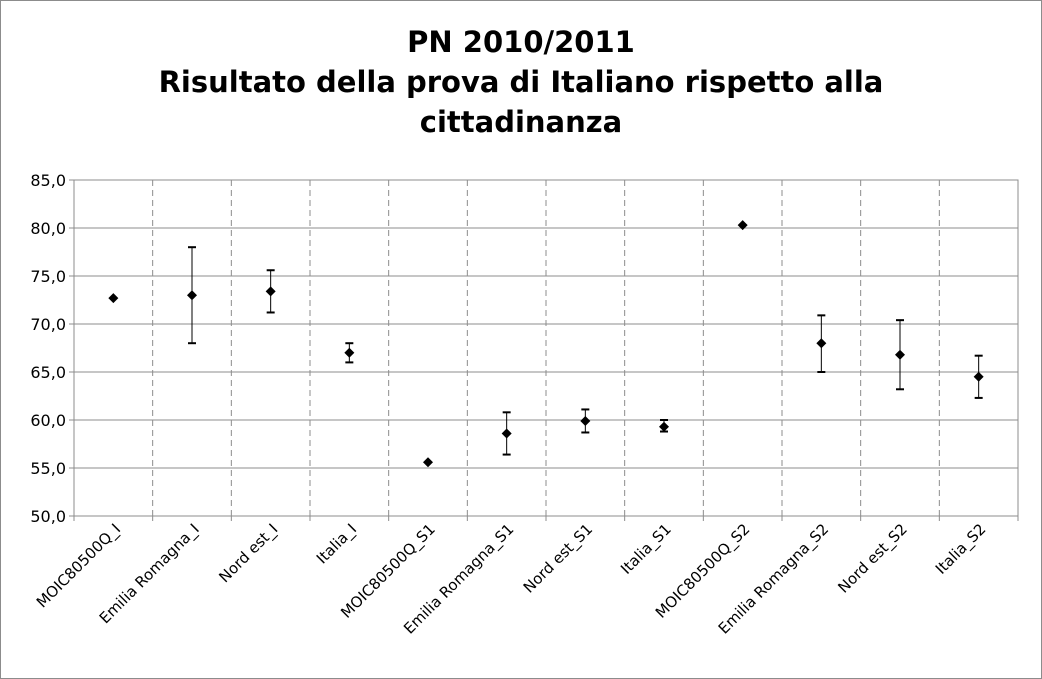 The height and width of the screenshot is (679, 1042). What do you see at coordinates (48, 180) in the screenshot?
I see `y-tick-label: 85,0` at bounding box center [48, 180].